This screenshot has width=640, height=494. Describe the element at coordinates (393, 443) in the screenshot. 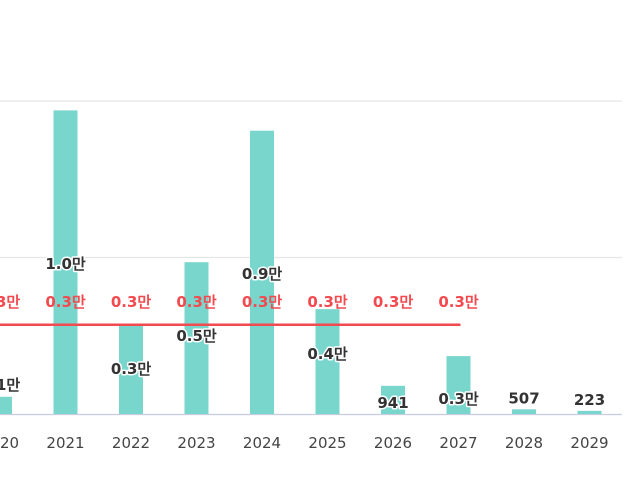

I see `x-tick-label-2026: 2026` at that location.